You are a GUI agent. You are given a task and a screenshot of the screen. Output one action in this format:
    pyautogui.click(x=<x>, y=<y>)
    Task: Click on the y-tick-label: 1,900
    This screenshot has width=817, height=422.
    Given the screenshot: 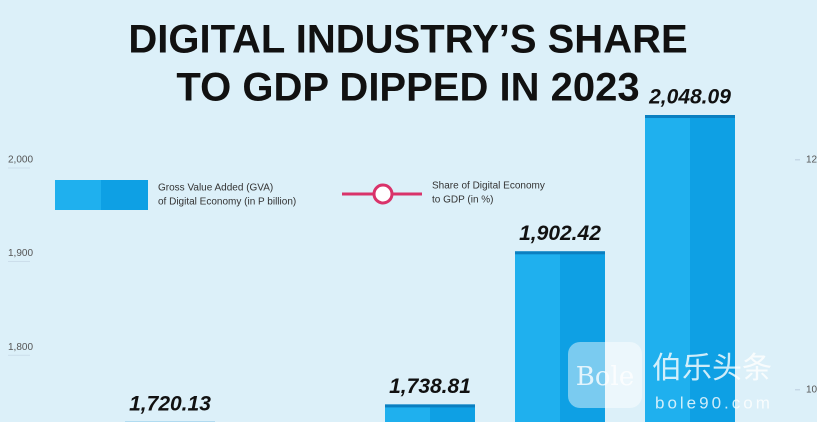 What is the action you would take?
    pyautogui.click(x=20, y=253)
    